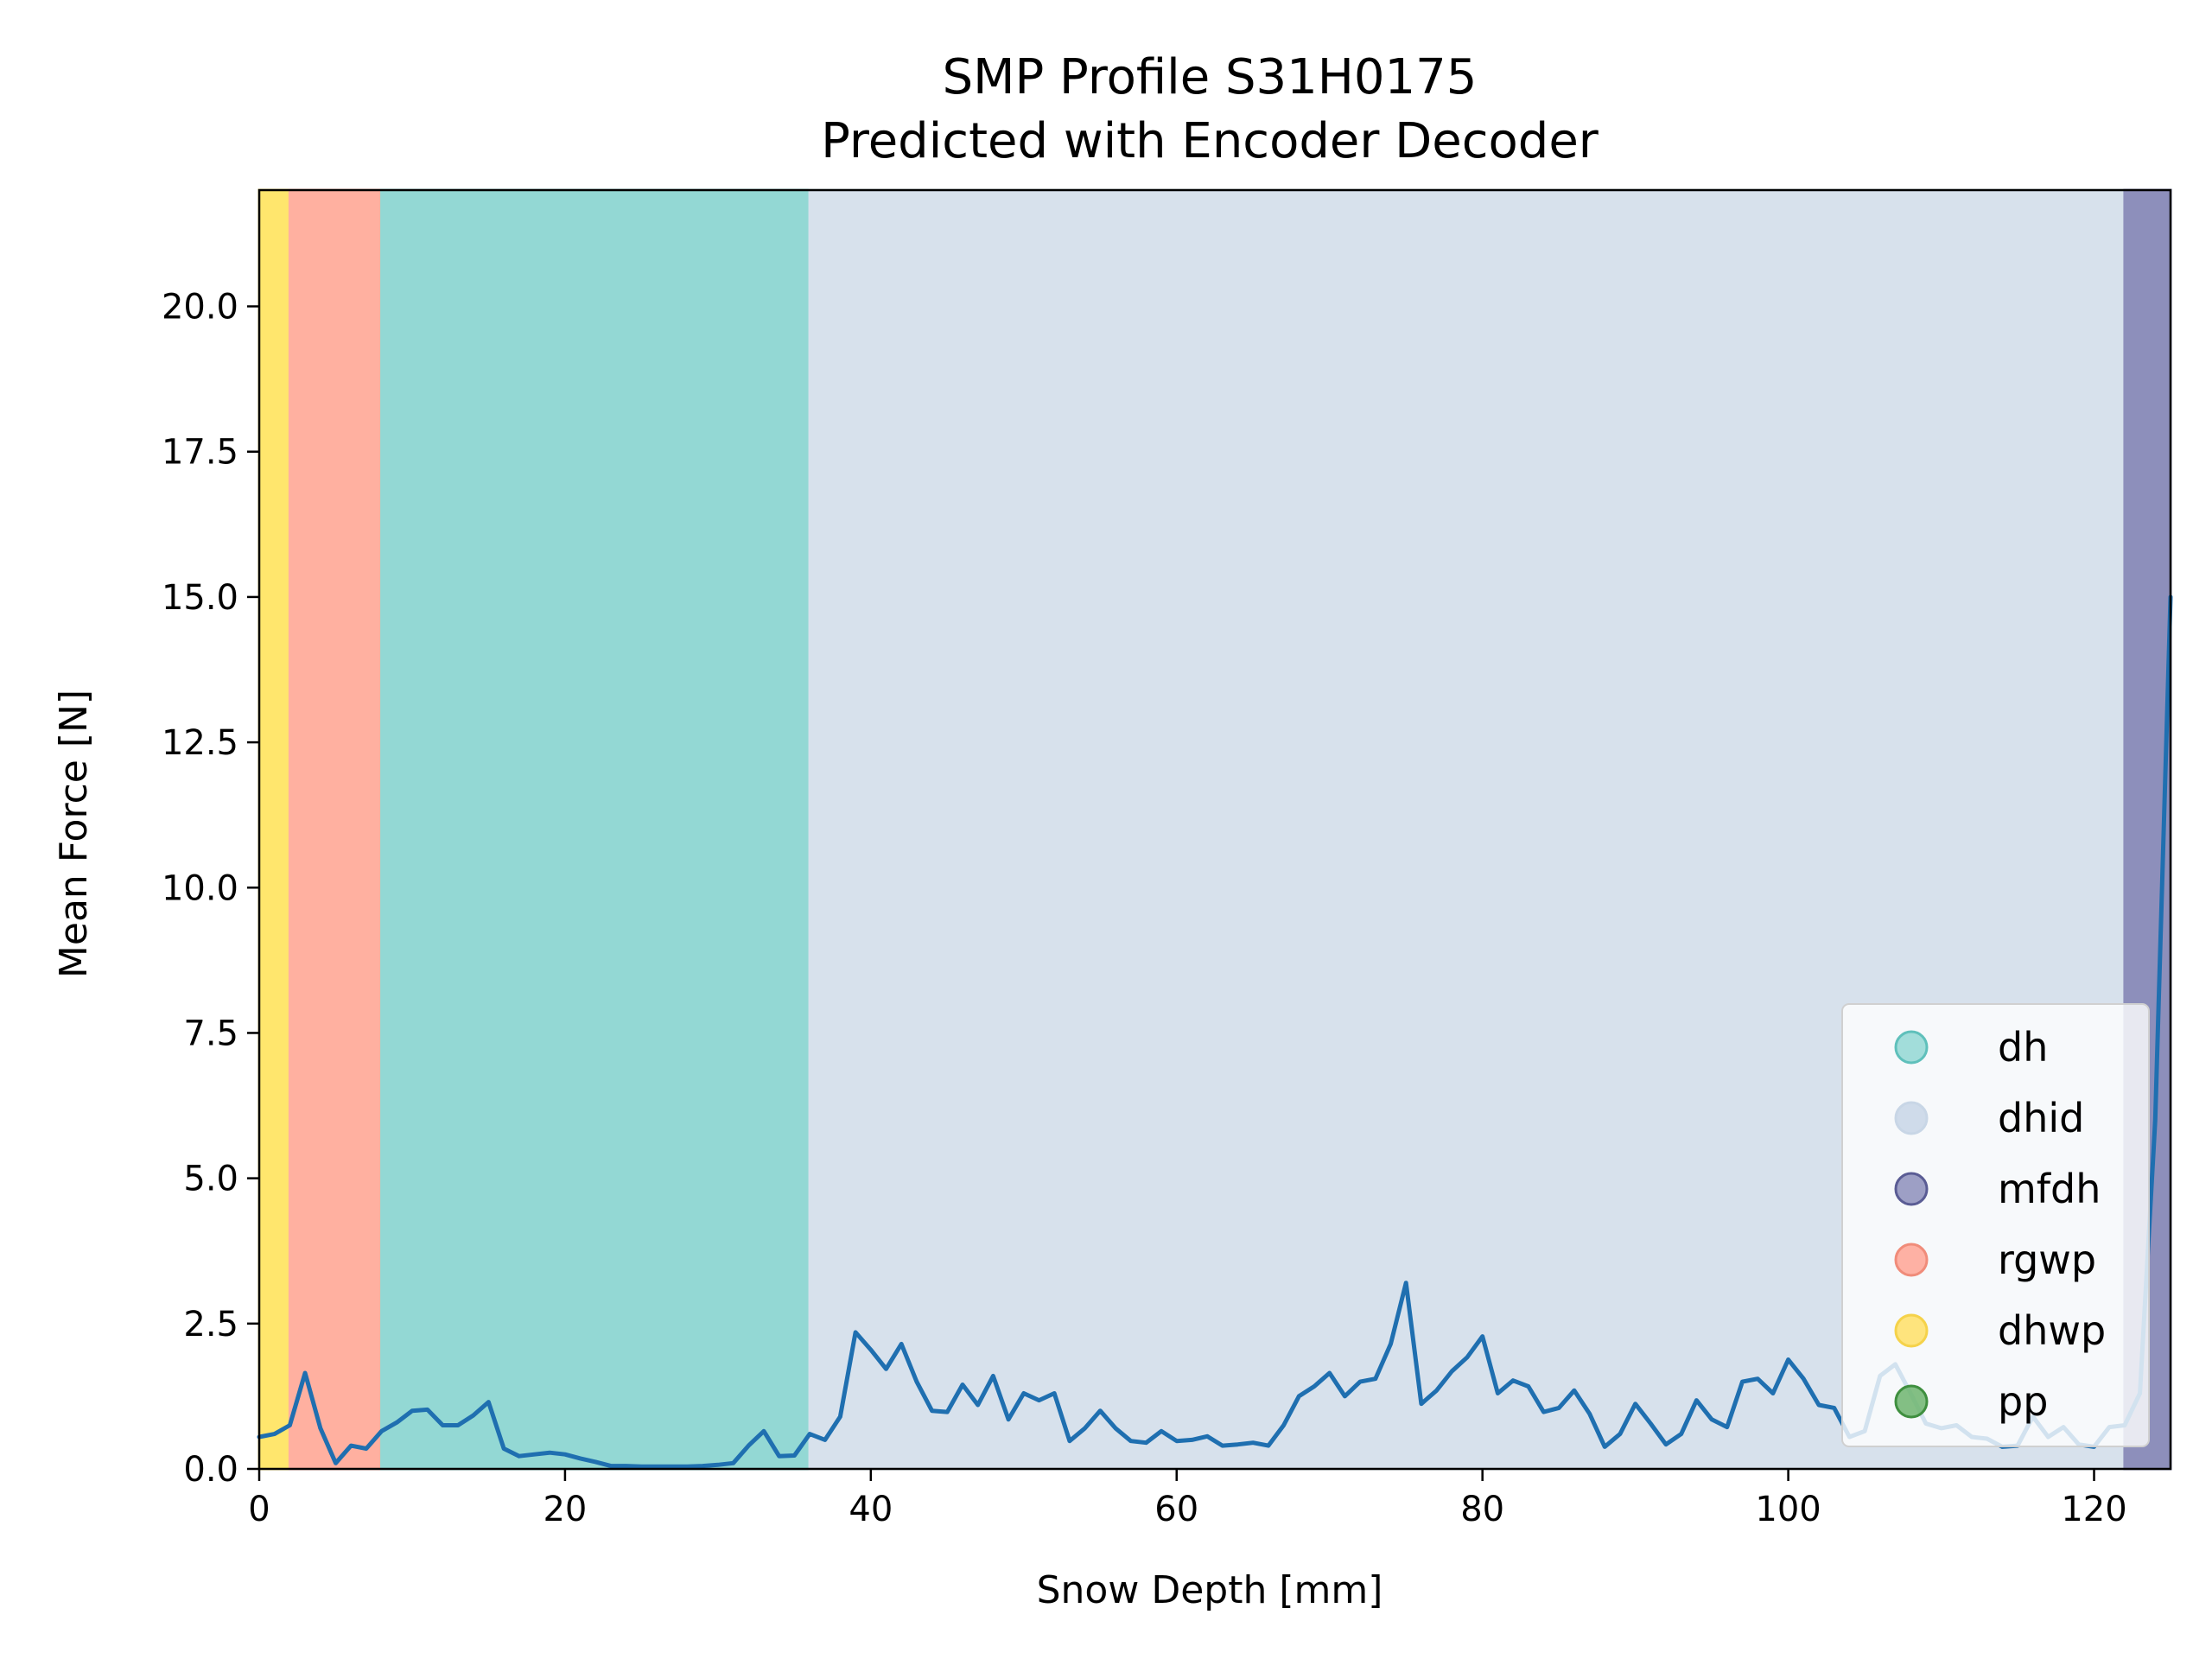 Image resolution: width=2212 pixels, height=1659 pixels. Describe the element at coordinates (2023, 1047) in the screenshot. I see `legend-label-dh: dh` at that location.